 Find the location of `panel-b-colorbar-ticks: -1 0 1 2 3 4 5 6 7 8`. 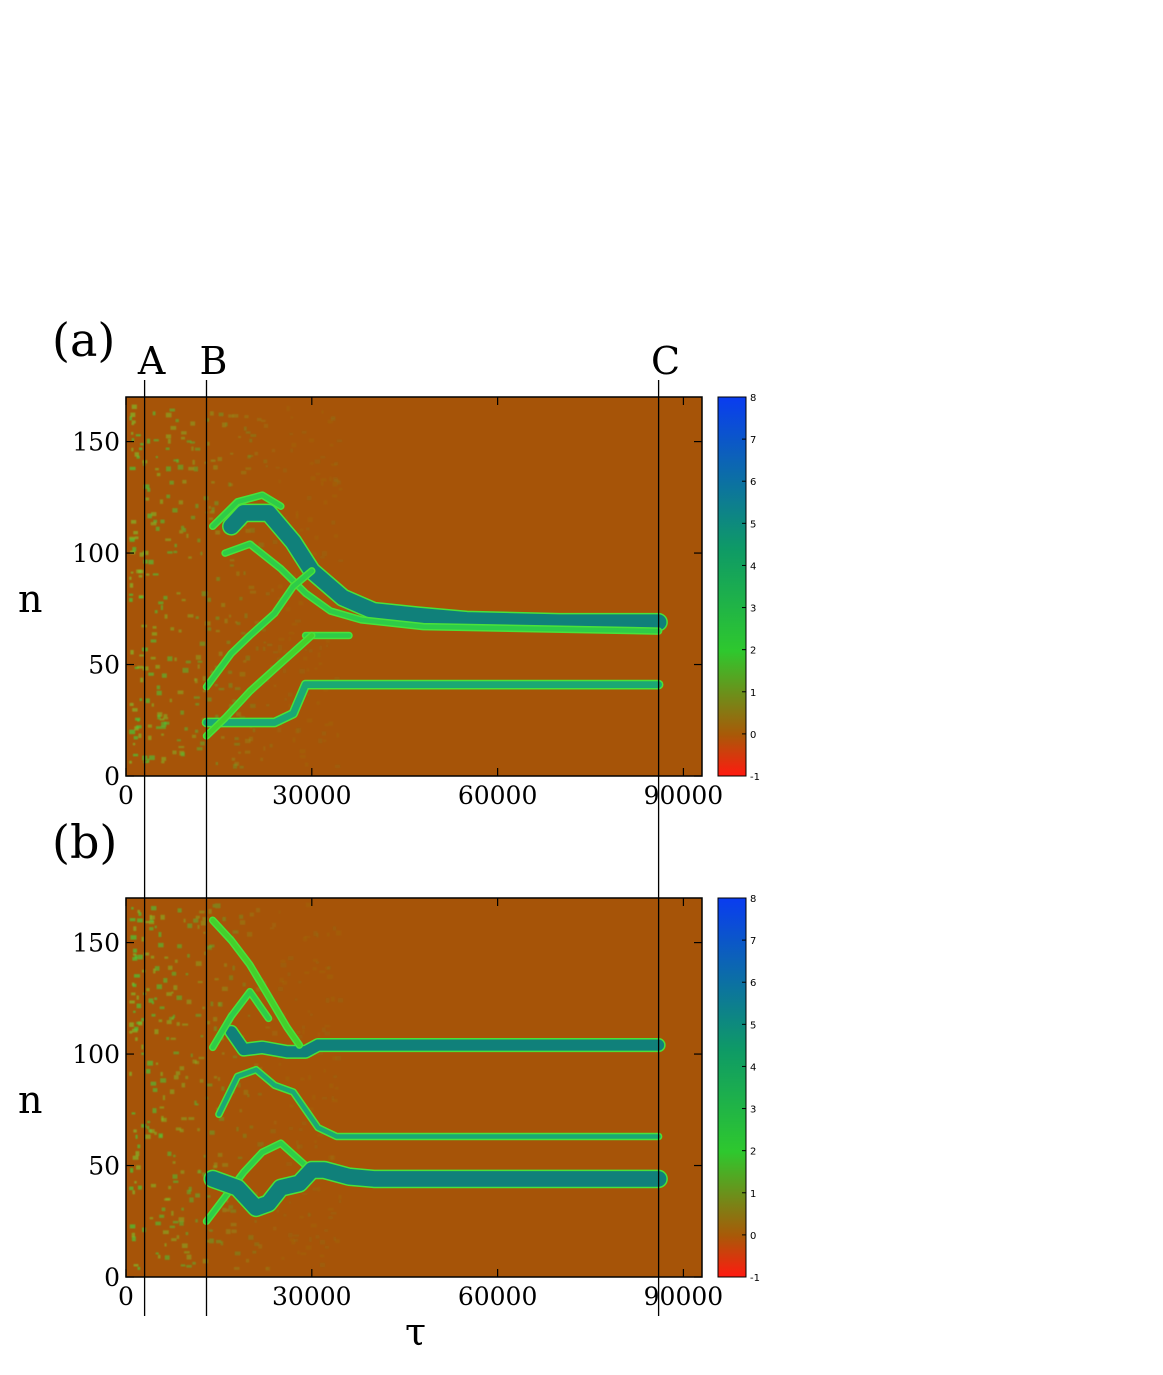

panel-b-colorbar-ticks: -1 0 1 2 3 4 5 6 7 8 is located at coordinates (751, 1089).